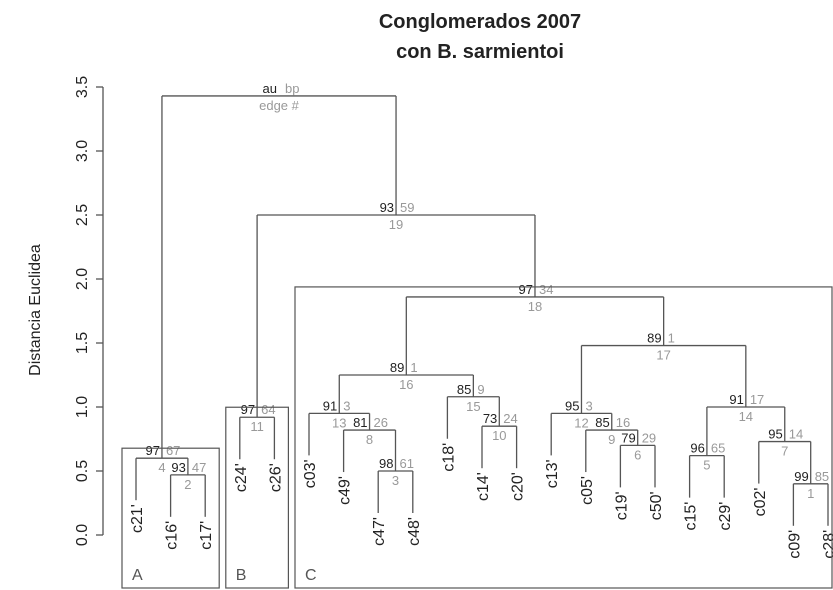 The width and height of the screenshot is (833, 590). Describe the element at coordinates (279, 105) in the screenshot. I see `legend-edge: edge #` at that location.